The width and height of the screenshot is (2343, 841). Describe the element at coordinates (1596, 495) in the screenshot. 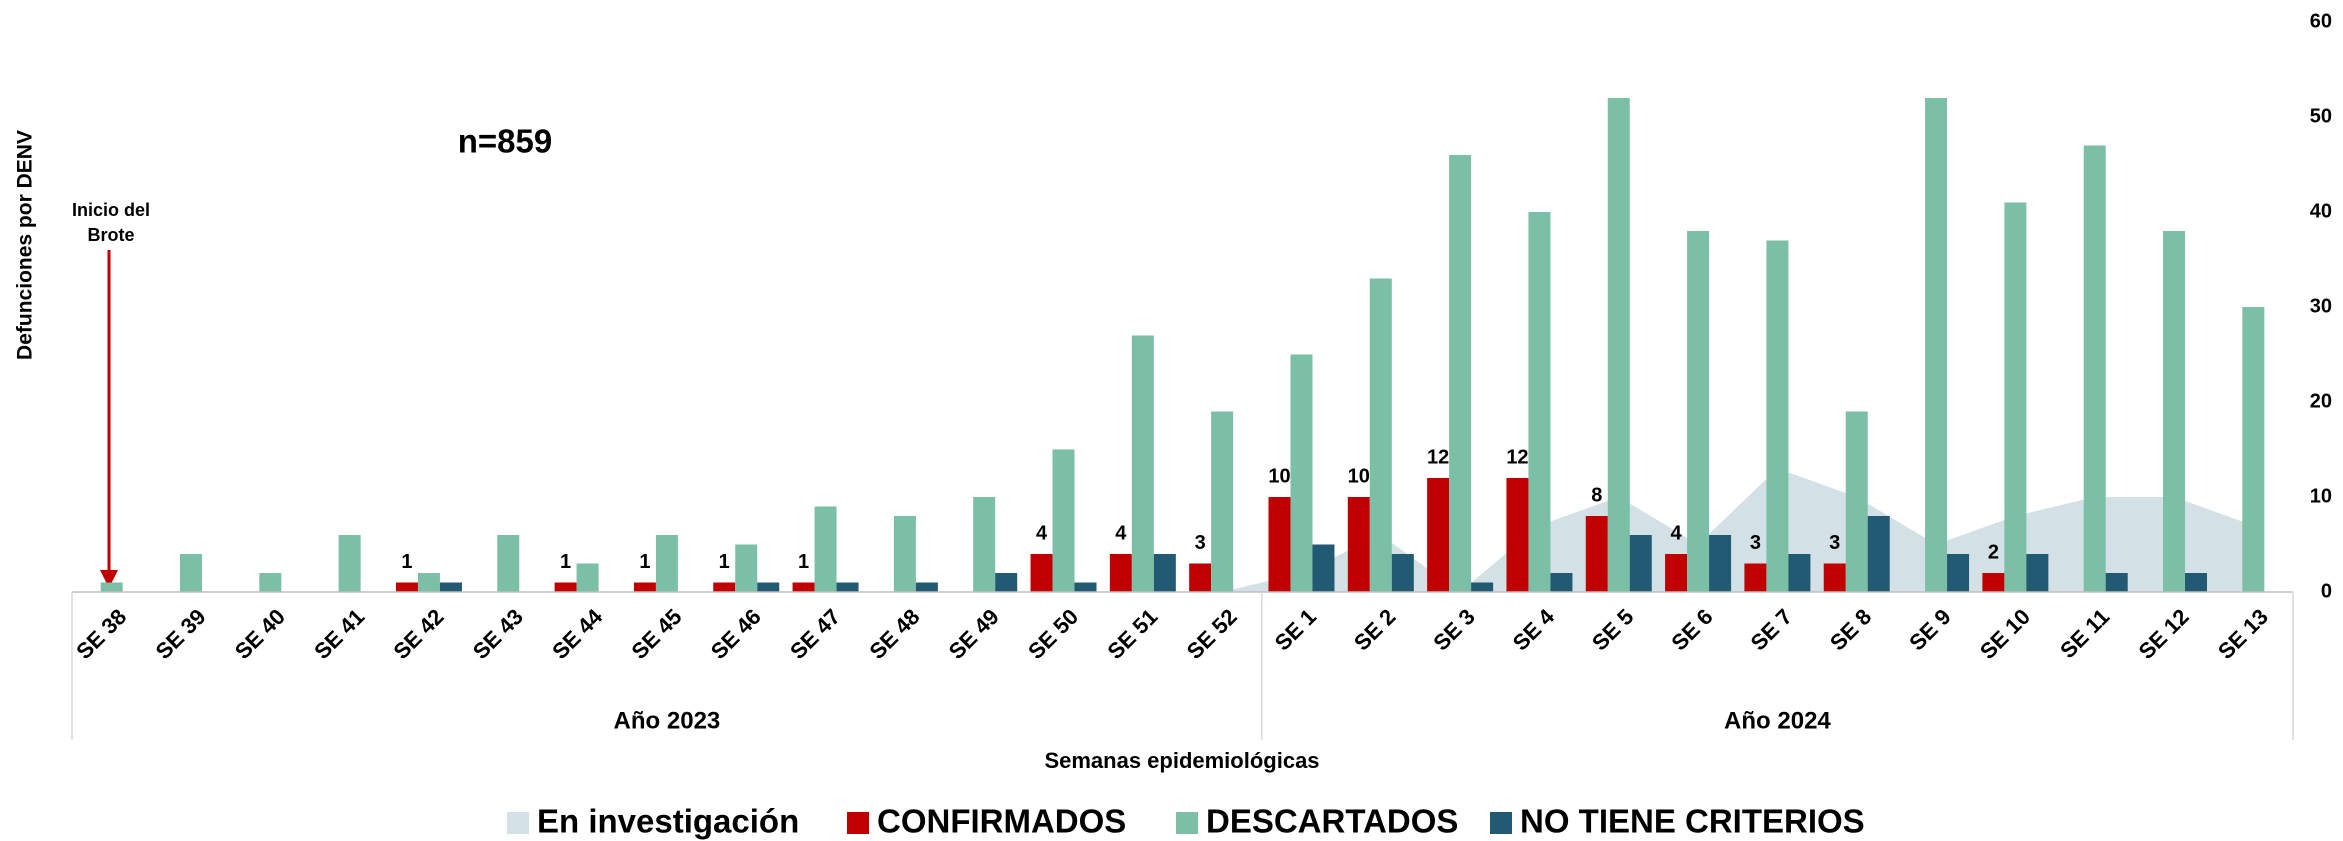

I see `data-label: 8` at that location.